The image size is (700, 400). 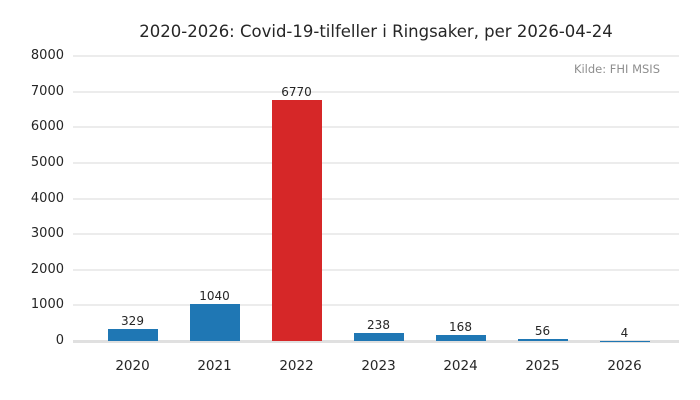 I want to click on x-axis-tick-label: 2024, so click(x=460, y=366).